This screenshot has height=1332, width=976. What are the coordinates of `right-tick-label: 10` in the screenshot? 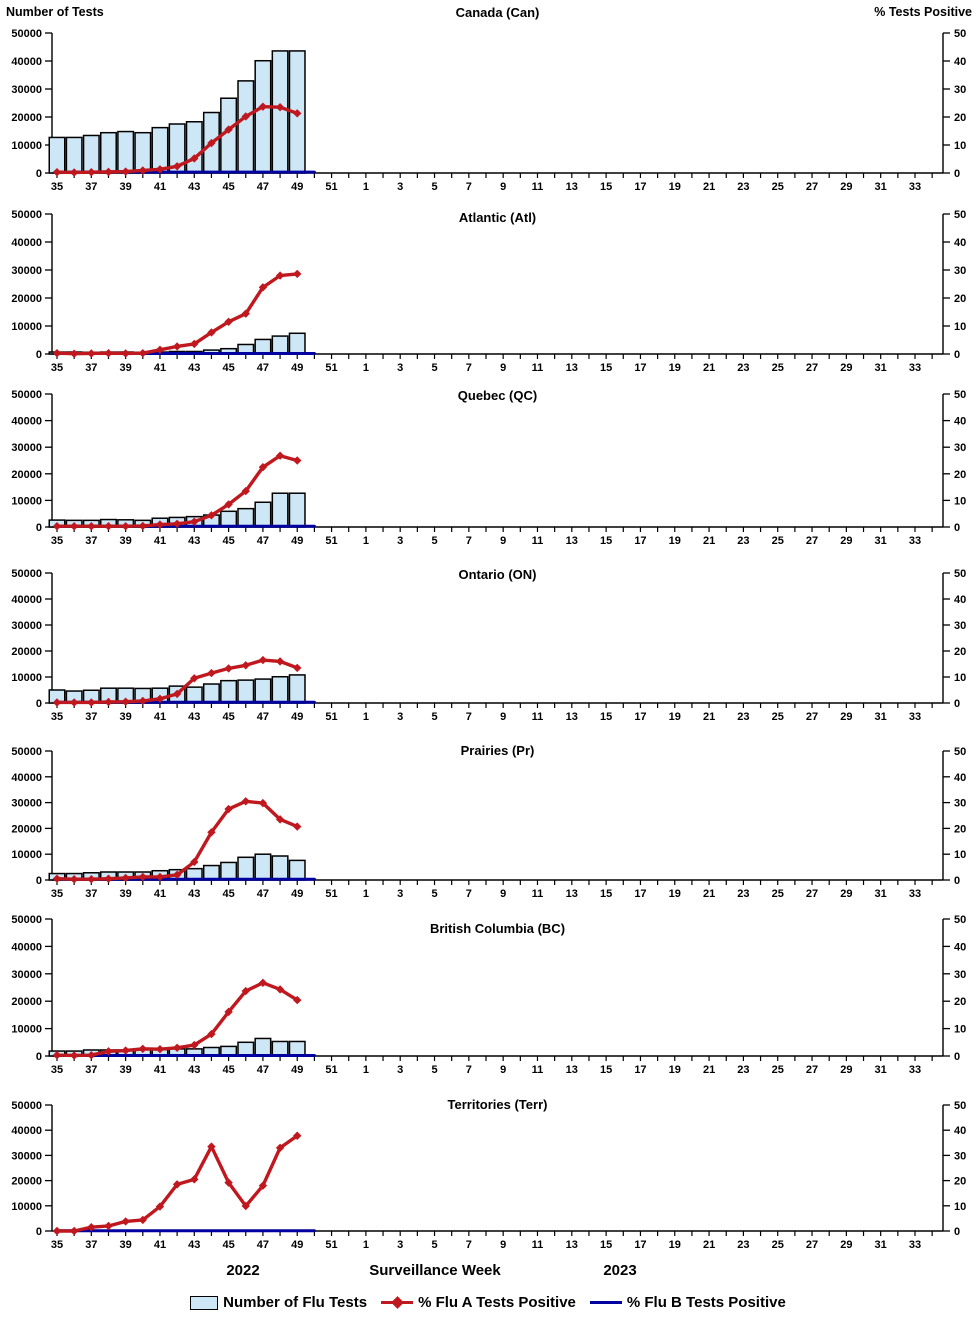 It's located at (960, 855).